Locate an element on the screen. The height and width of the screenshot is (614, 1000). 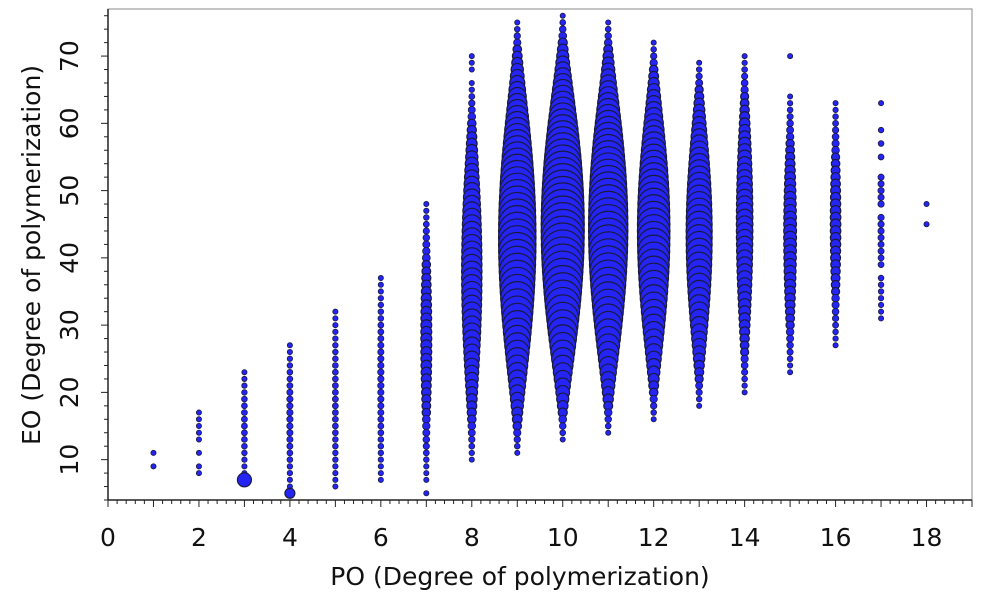
x-tick-label: 4 is located at coordinates (290, 537).